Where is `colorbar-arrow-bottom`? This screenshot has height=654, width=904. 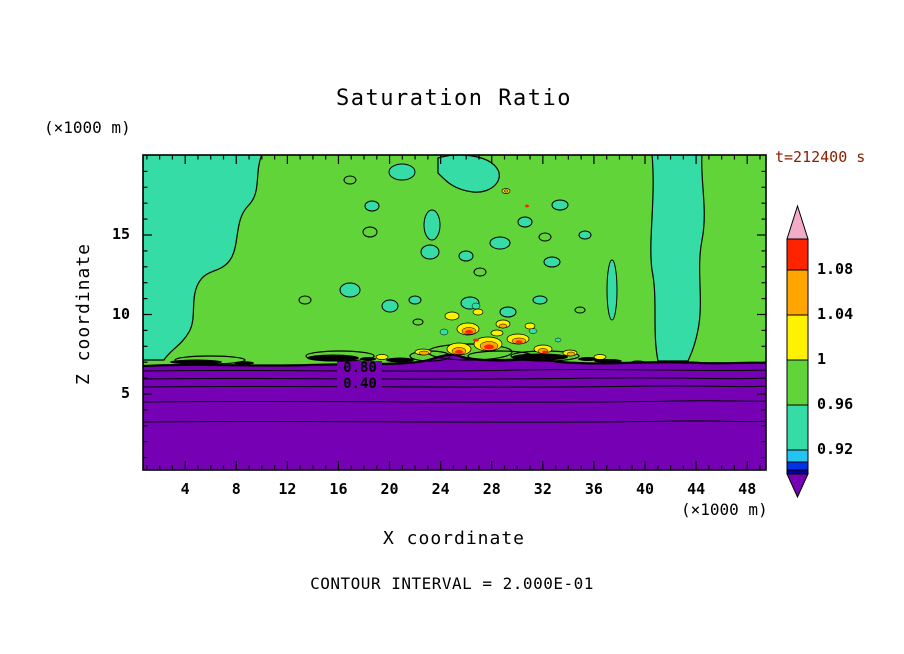
colorbar-arrow-bottom is located at coordinates (797, 486).